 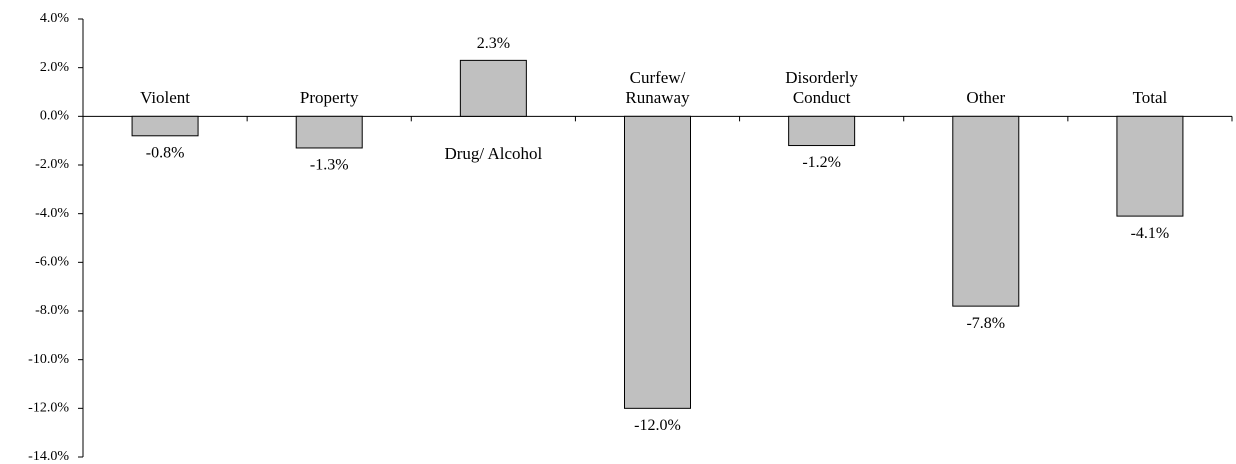 What do you see at coordinates (657, 88) in the screenshot?
I see `x-category-label: Curfew/ Runaway` at bounding box center [657, 88].